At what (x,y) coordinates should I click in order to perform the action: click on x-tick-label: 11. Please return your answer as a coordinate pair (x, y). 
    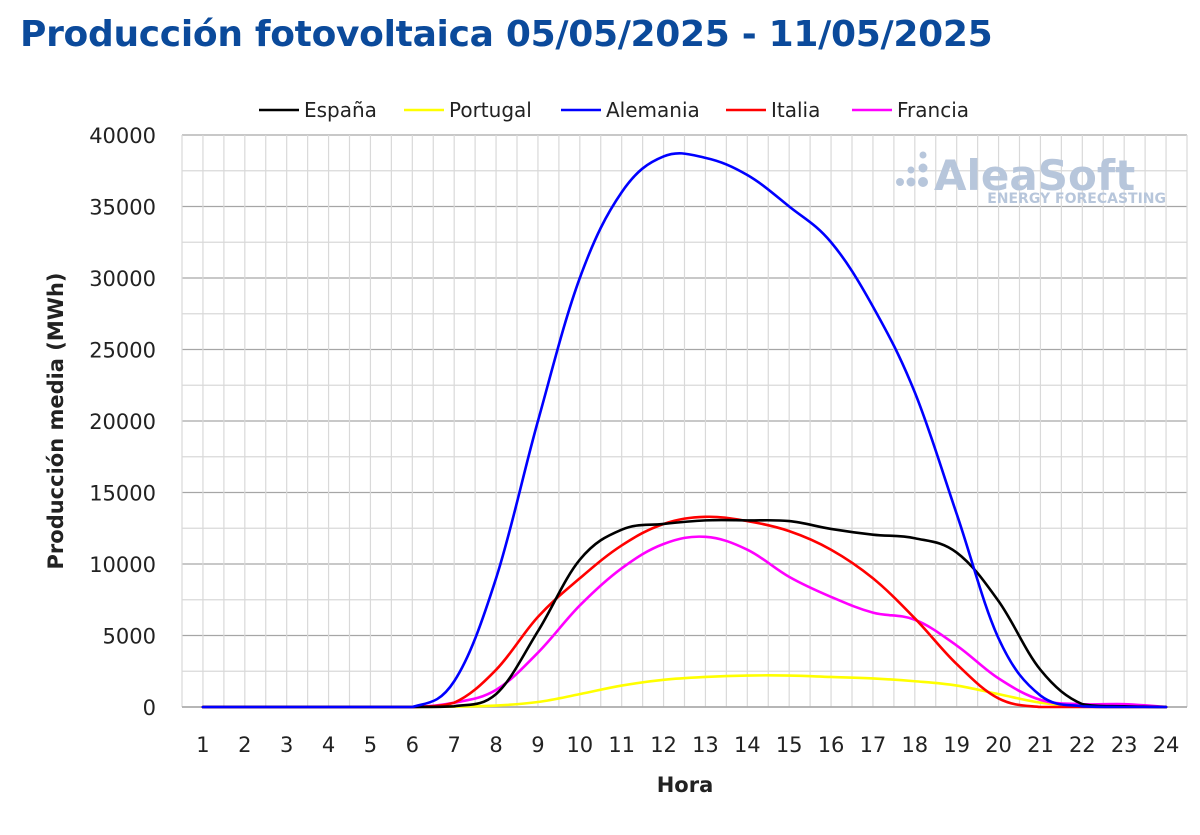
    Looking at the image, I should click on (621, 745).